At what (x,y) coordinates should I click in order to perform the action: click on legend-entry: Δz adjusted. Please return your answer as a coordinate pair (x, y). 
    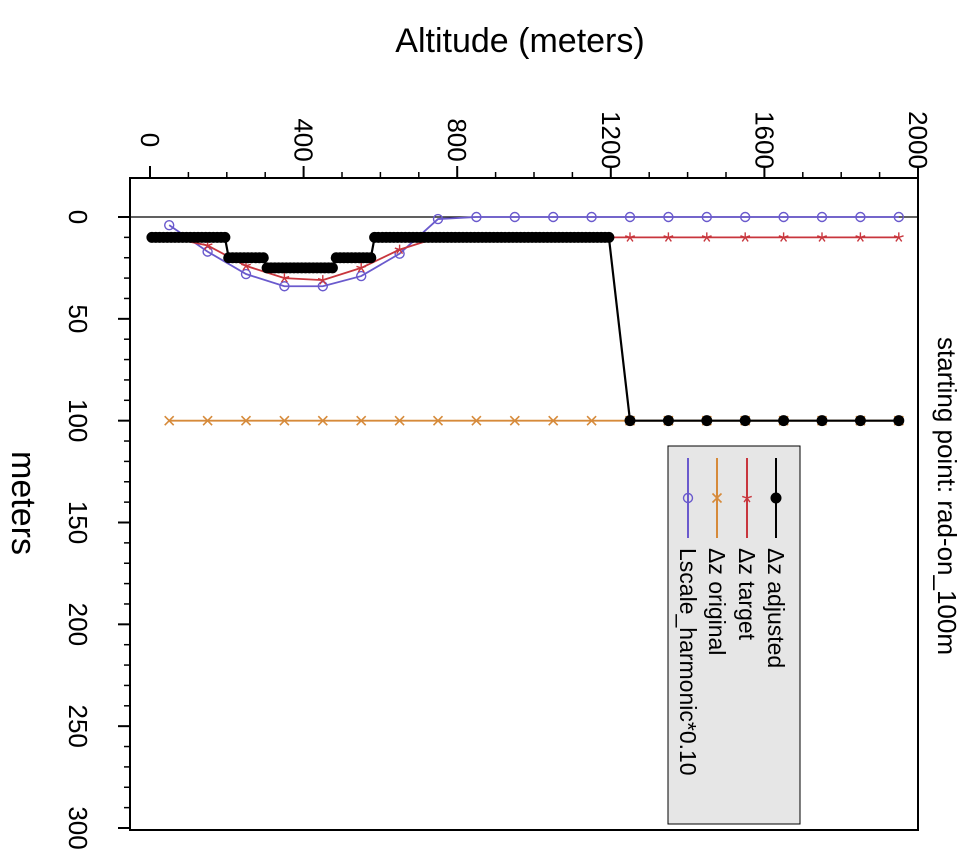
    Looking at the image, I should click on (776, 563).